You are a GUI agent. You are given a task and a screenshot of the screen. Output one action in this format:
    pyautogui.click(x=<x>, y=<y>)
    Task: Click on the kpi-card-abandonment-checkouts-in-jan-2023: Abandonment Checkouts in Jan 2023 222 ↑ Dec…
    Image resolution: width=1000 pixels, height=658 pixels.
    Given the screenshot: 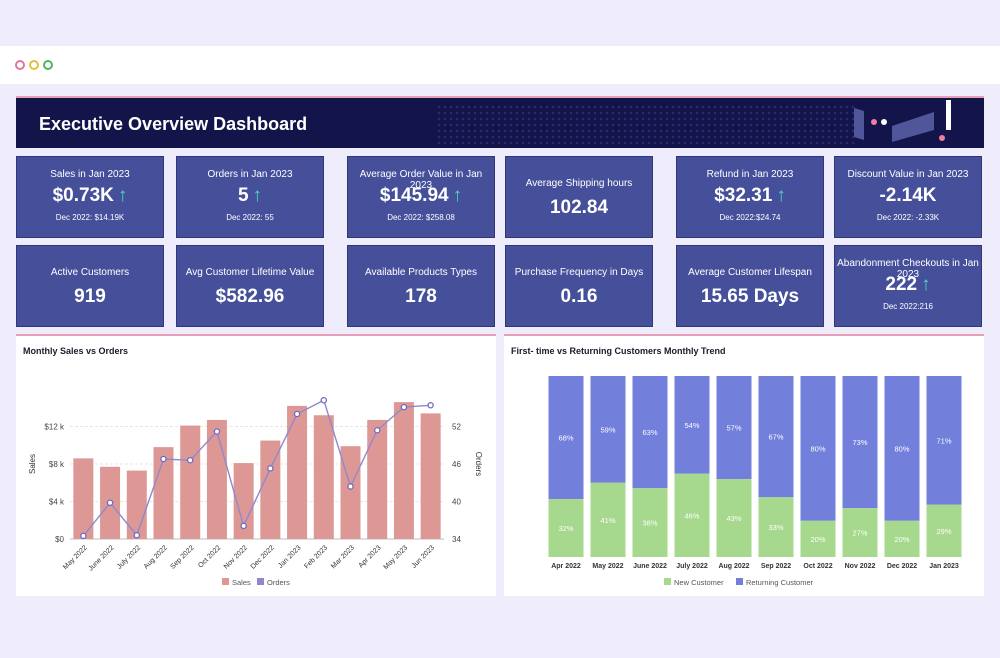 What is the action you would take?
    pyautogui.click(x=908, y=286)
    